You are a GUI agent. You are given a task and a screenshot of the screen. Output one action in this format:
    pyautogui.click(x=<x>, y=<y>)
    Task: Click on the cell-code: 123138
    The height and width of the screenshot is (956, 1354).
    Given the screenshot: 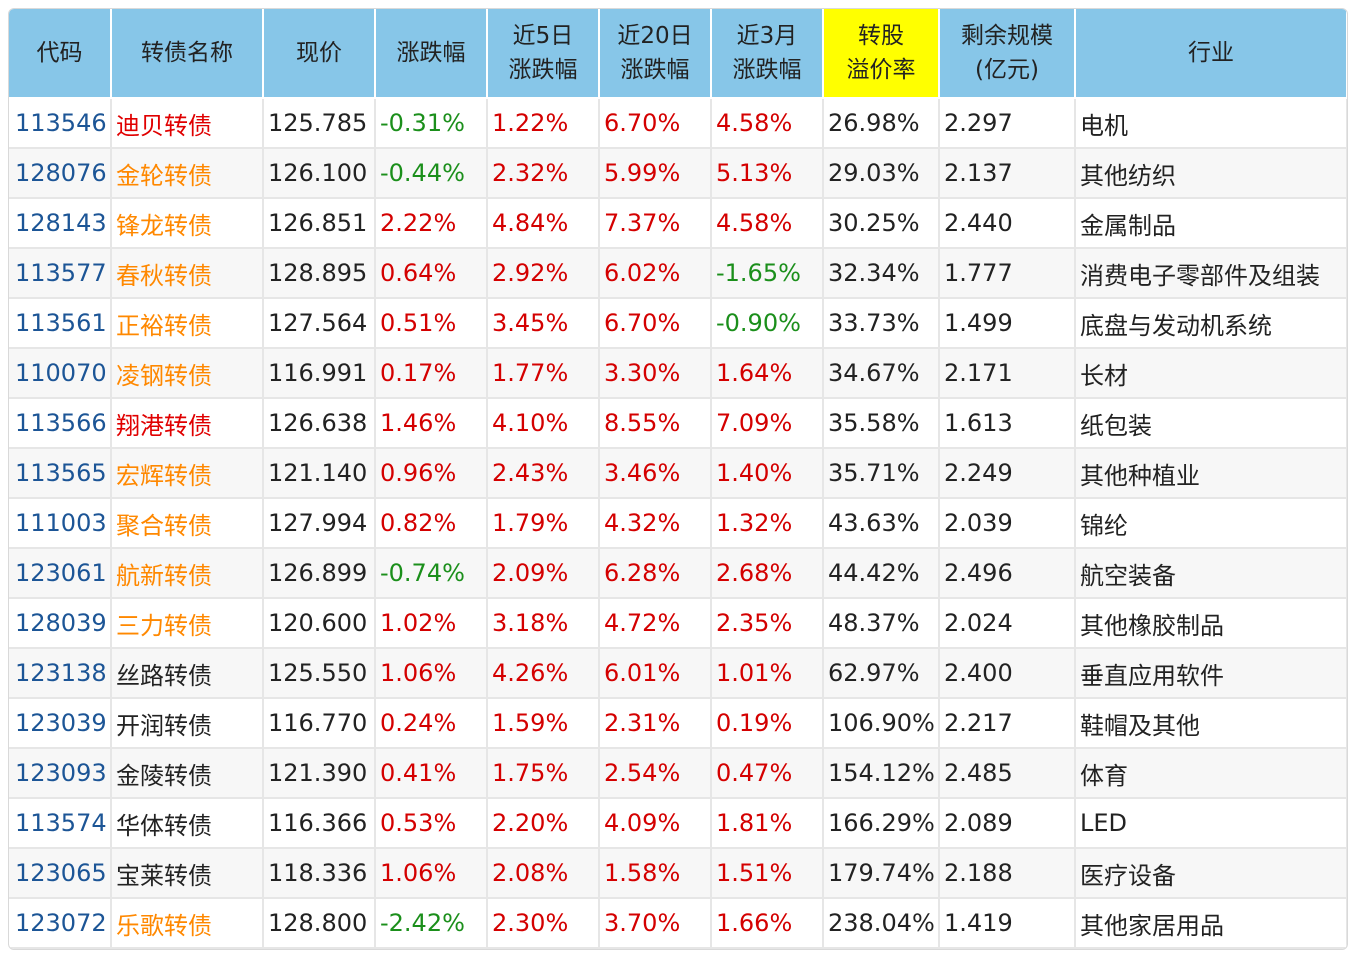 What is the action you would take?
    pyautogui.click(x=60, y=673)
    